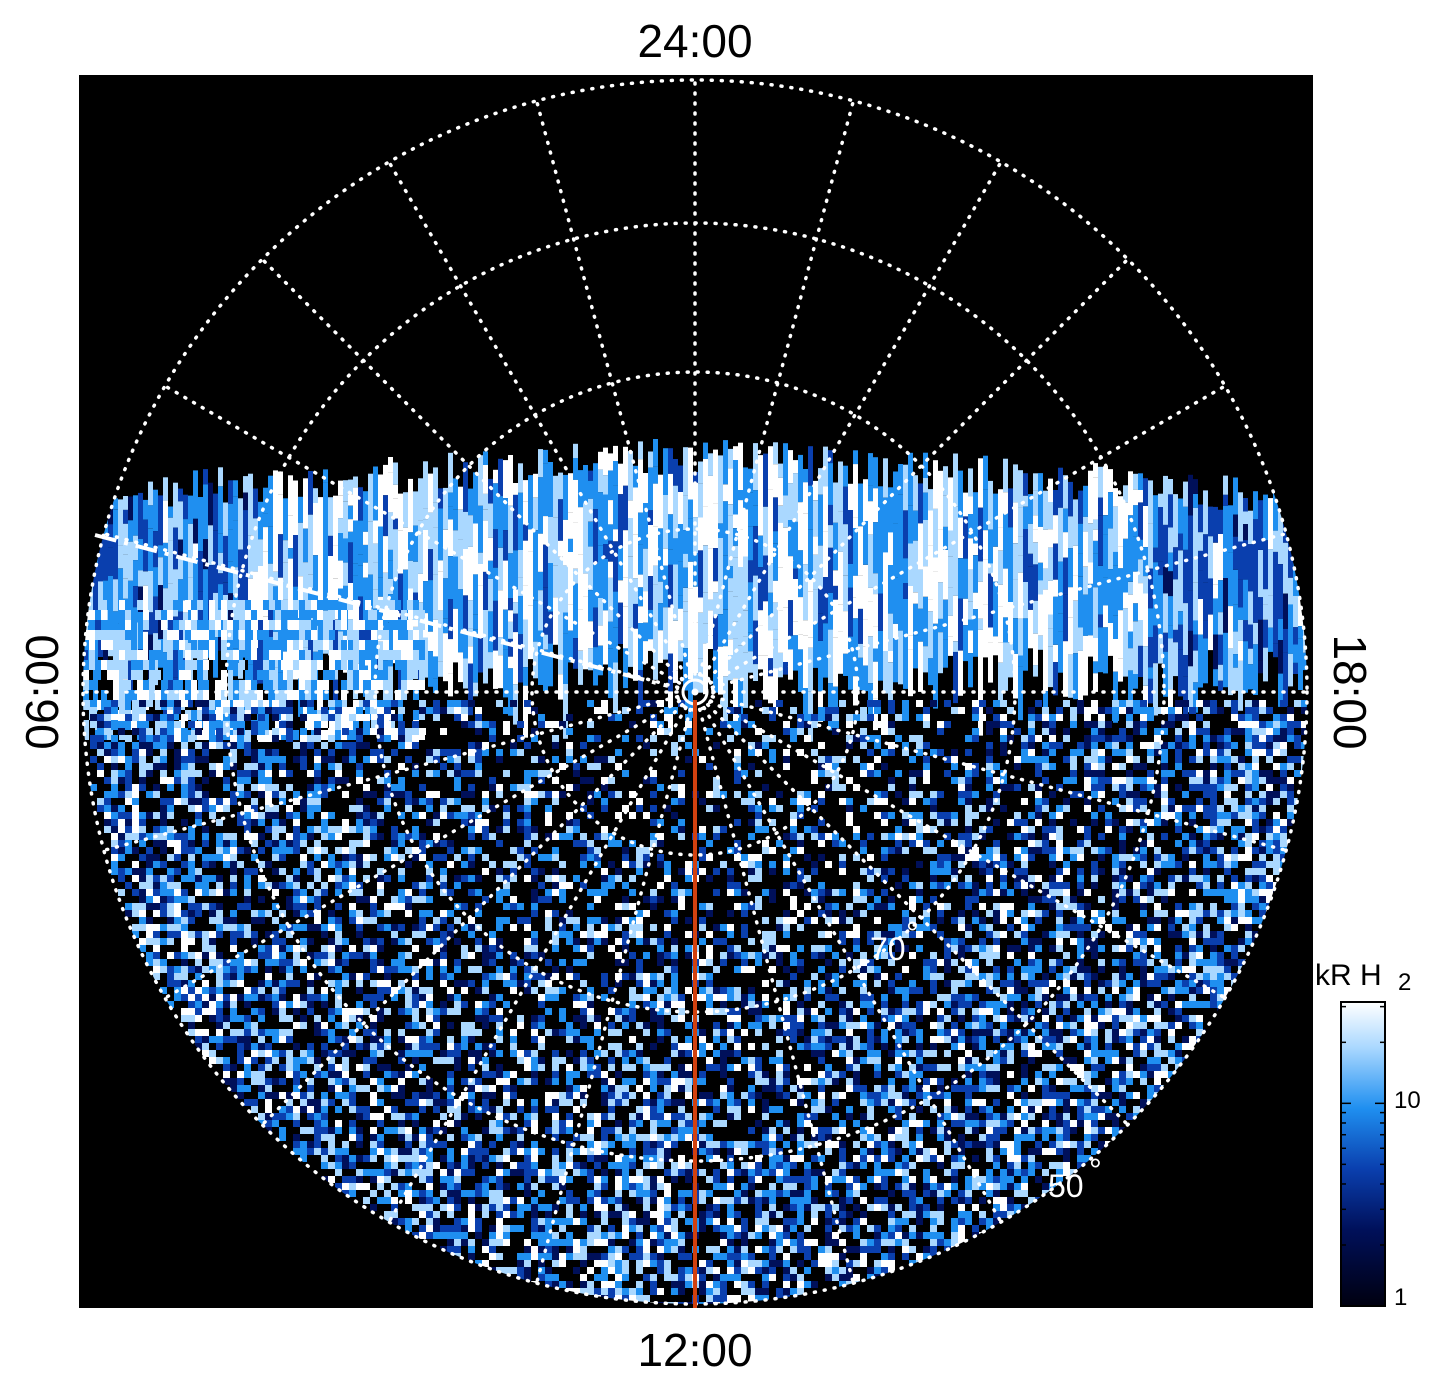  Describe the element at coordinates (1350, 691) in the screenshot. I see `label-right: 18:00` at that location.